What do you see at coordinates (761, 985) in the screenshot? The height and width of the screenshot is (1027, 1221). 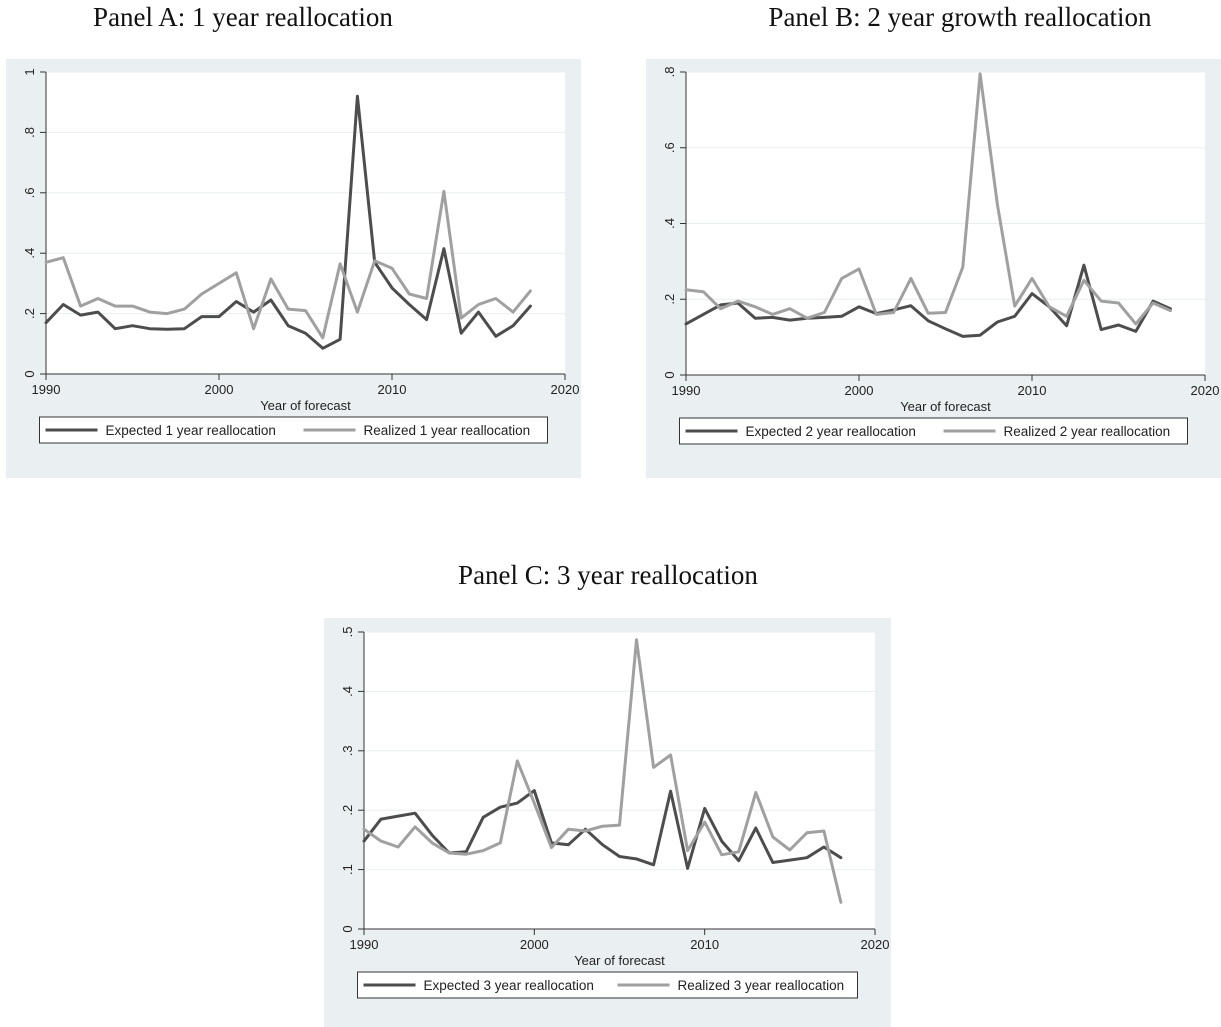 I see `legend-label: Realized 3 year reallocation` at bounding box center [761, 985].